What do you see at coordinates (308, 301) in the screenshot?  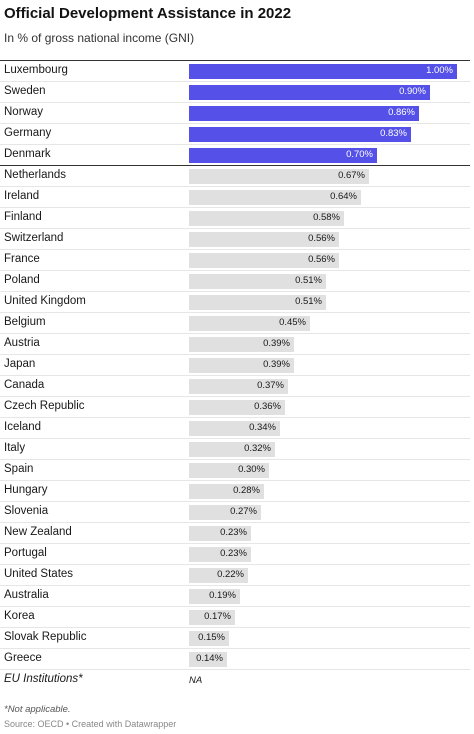 I see `value-label: 0.51%` at bounding box center [308, 301].